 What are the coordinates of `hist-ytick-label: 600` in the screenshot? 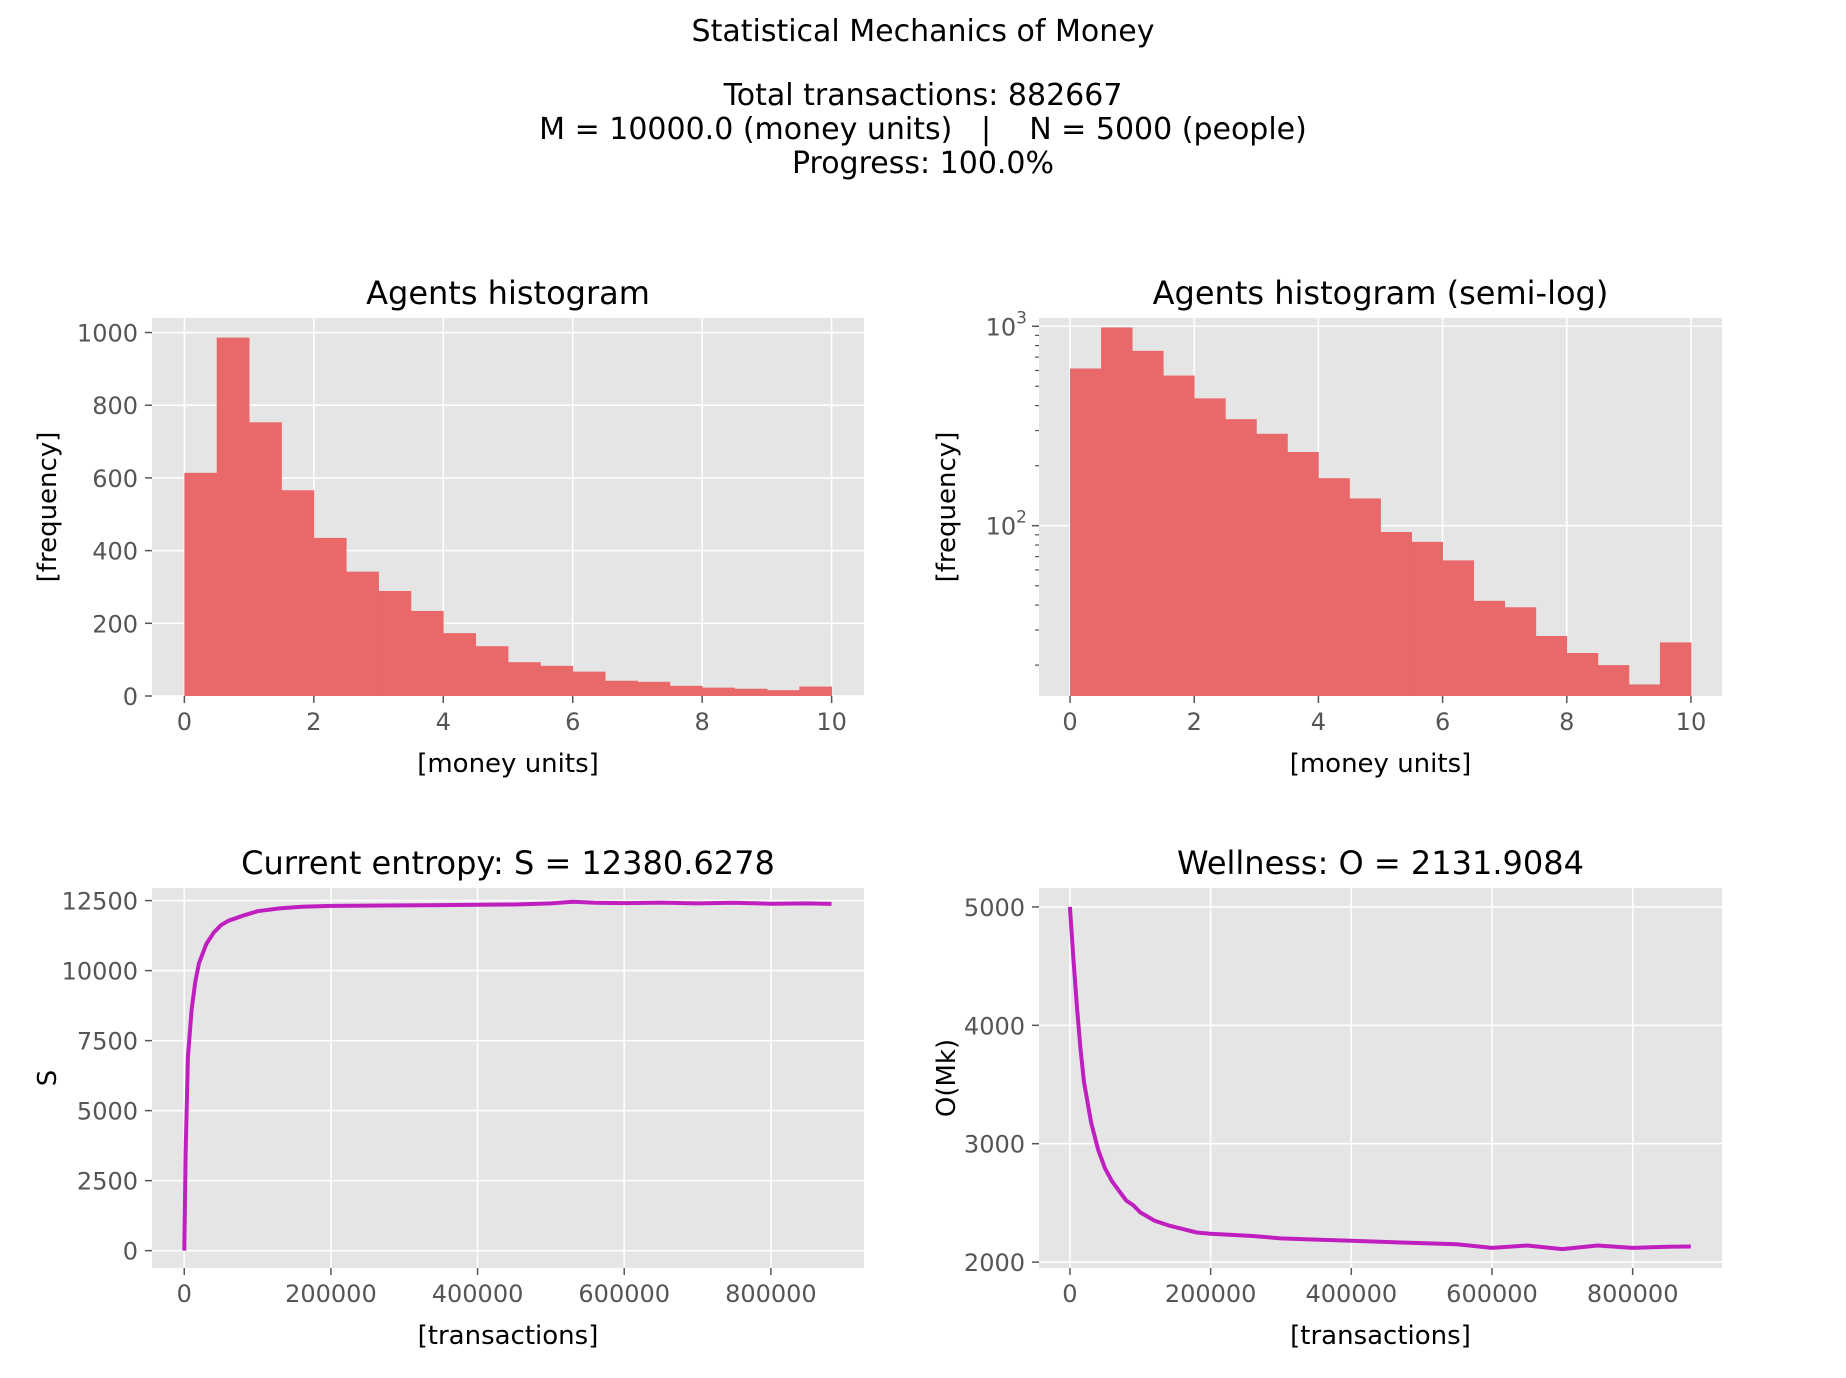 It's located at (115, 479).